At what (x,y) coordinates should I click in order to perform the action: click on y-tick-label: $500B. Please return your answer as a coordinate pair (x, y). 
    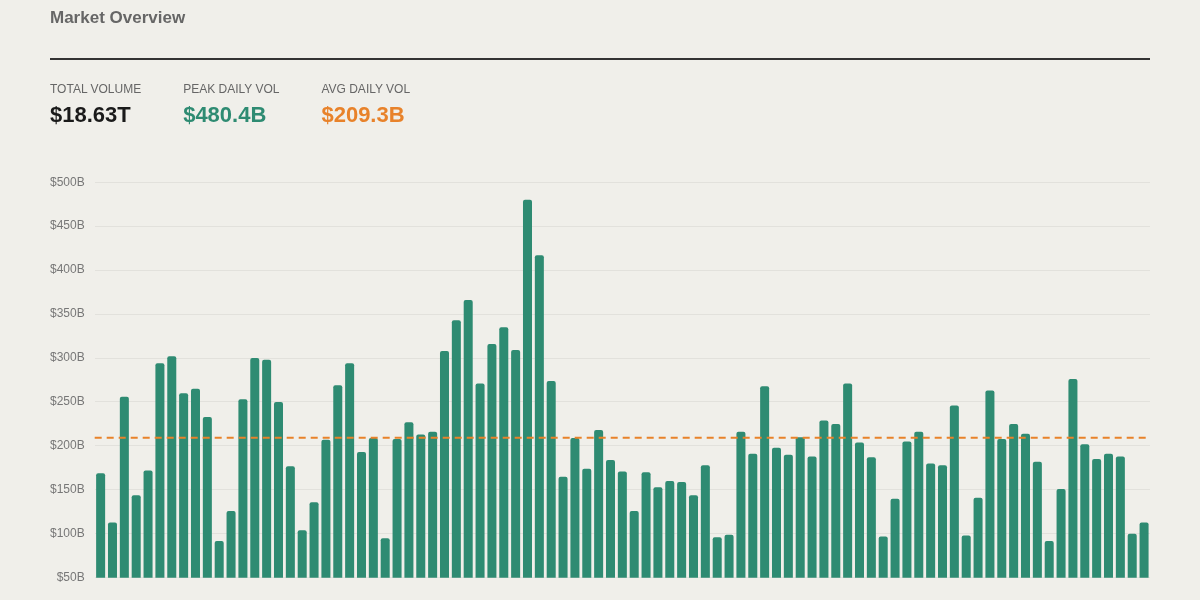
    Looking at the image, I should click on (67, 181).